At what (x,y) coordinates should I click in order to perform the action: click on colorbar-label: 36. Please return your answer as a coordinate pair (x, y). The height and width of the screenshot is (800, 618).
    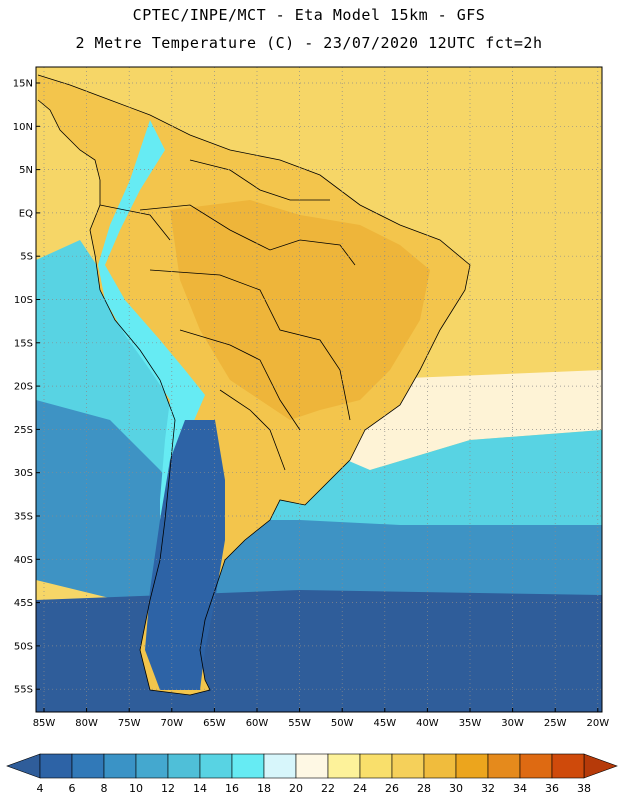
    Looking at the image, I should click on (552, 788).